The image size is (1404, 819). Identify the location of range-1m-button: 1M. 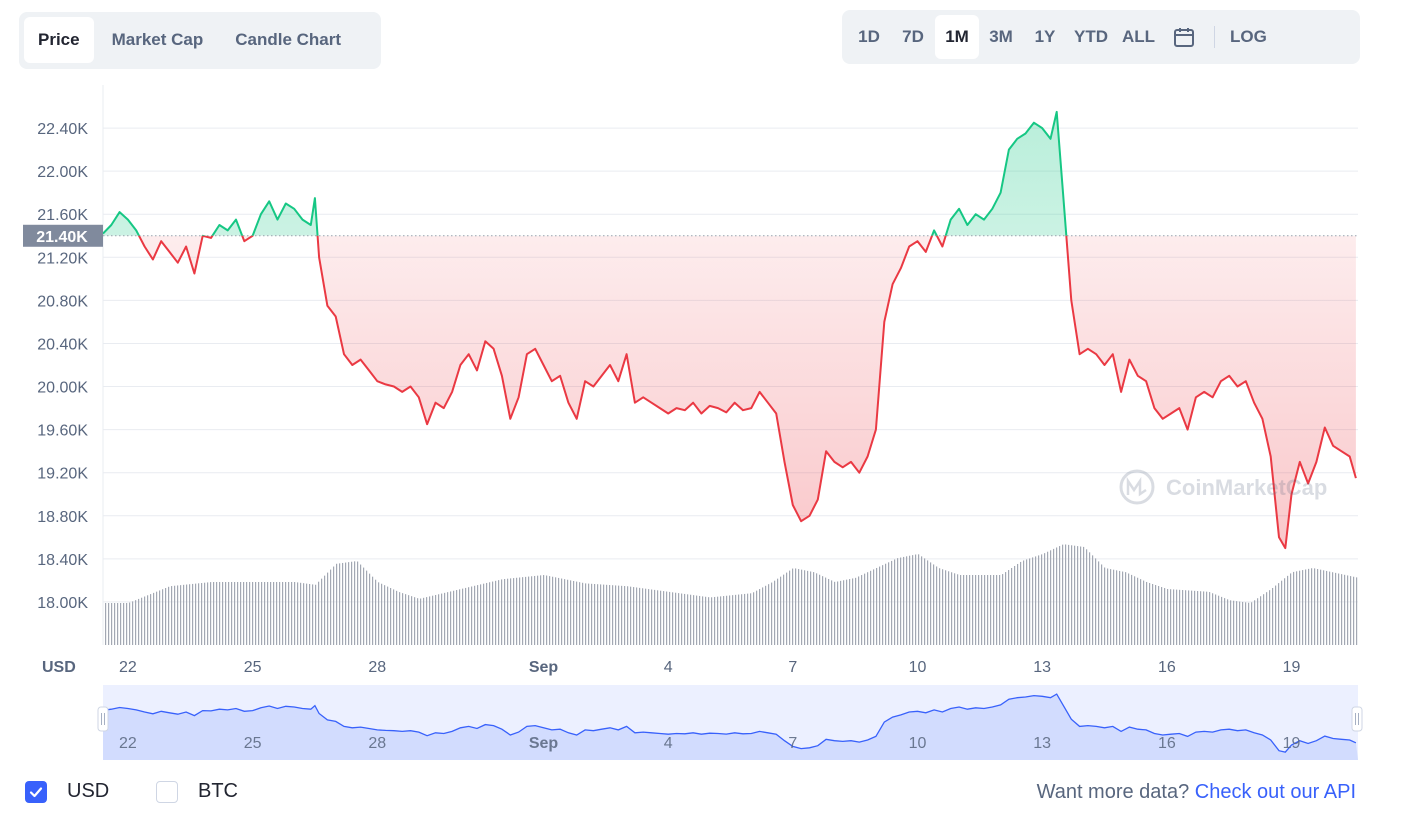
(957, 37).